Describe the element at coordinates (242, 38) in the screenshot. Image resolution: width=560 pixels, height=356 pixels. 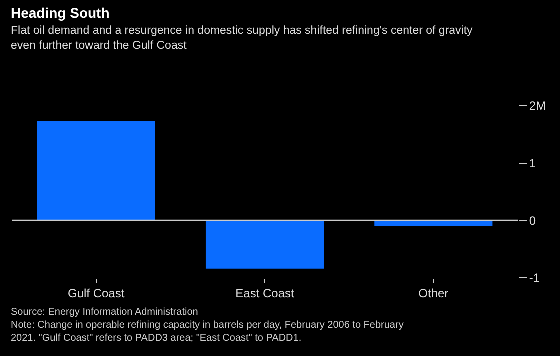
I see `chart-subtitle: Flat oil demand and a resurgence in domestic supply has shifted refining's center of gravity even further toward the Gulf Coast` at that location.